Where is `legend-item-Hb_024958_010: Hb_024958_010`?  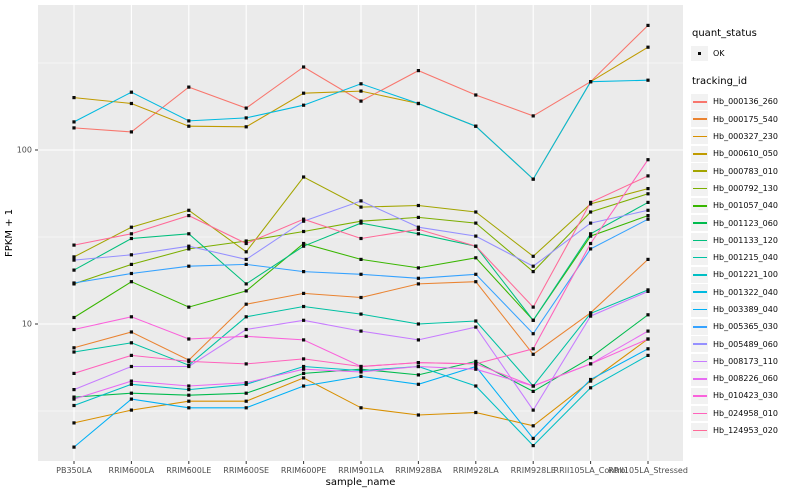
legend-item-Hb_024958_010: Hb_024958_010 is located at coordinates (745, 413).